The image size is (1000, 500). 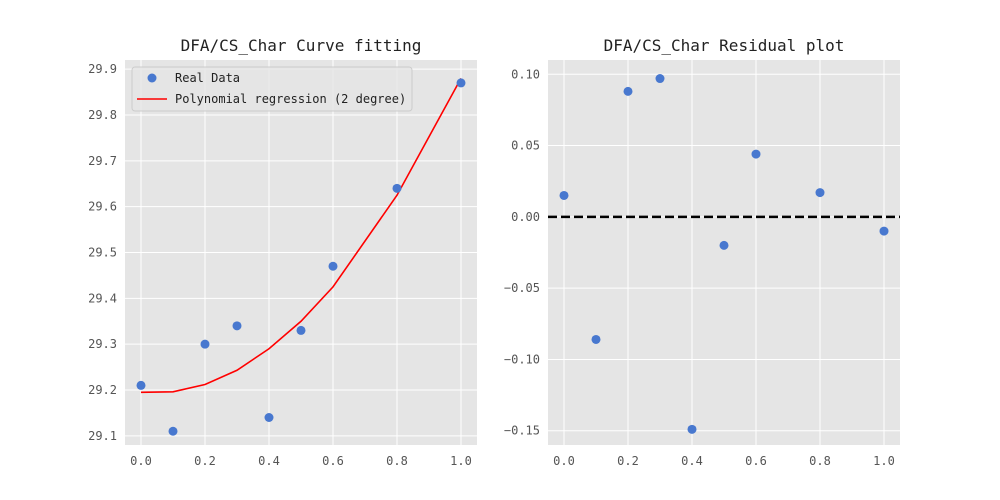 I want to click on y-tick-label: 0.10, so click(x=525, y=74).